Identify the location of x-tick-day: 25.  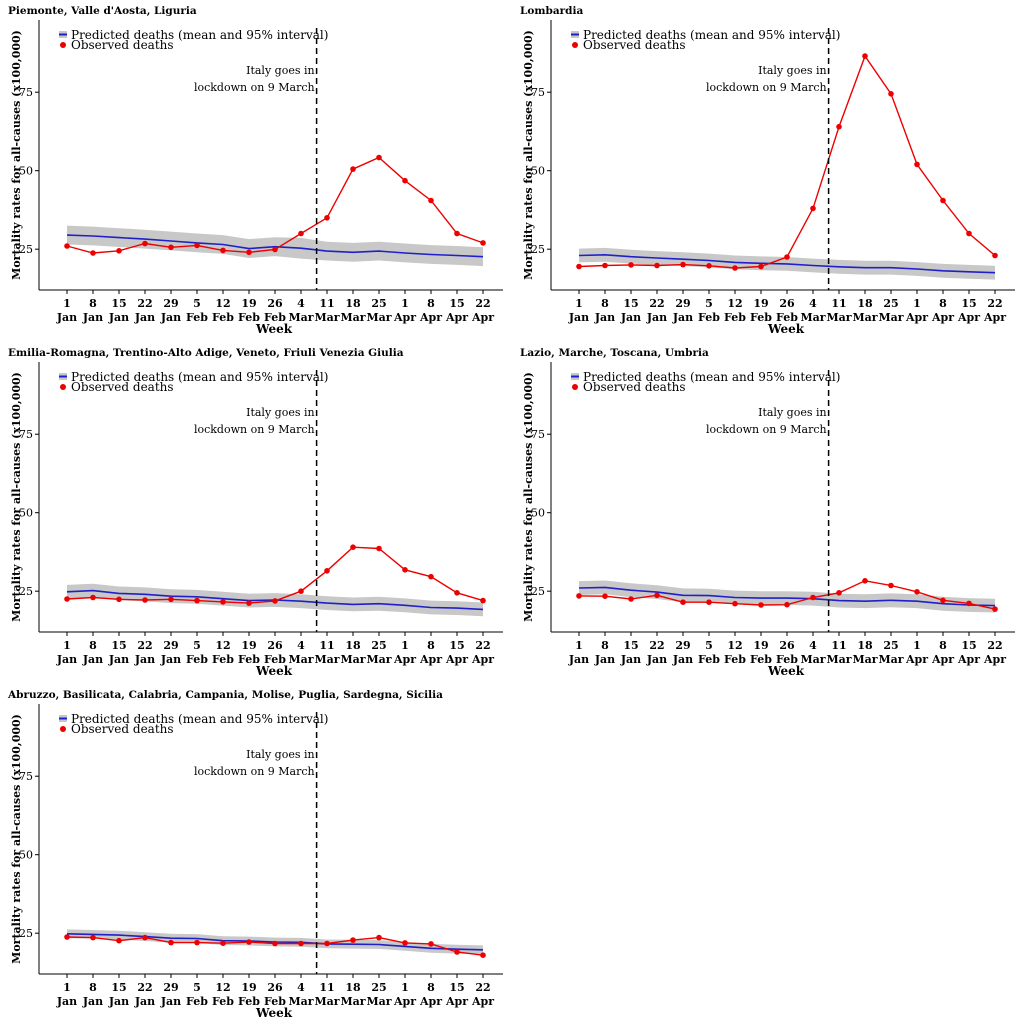
(890, 303).